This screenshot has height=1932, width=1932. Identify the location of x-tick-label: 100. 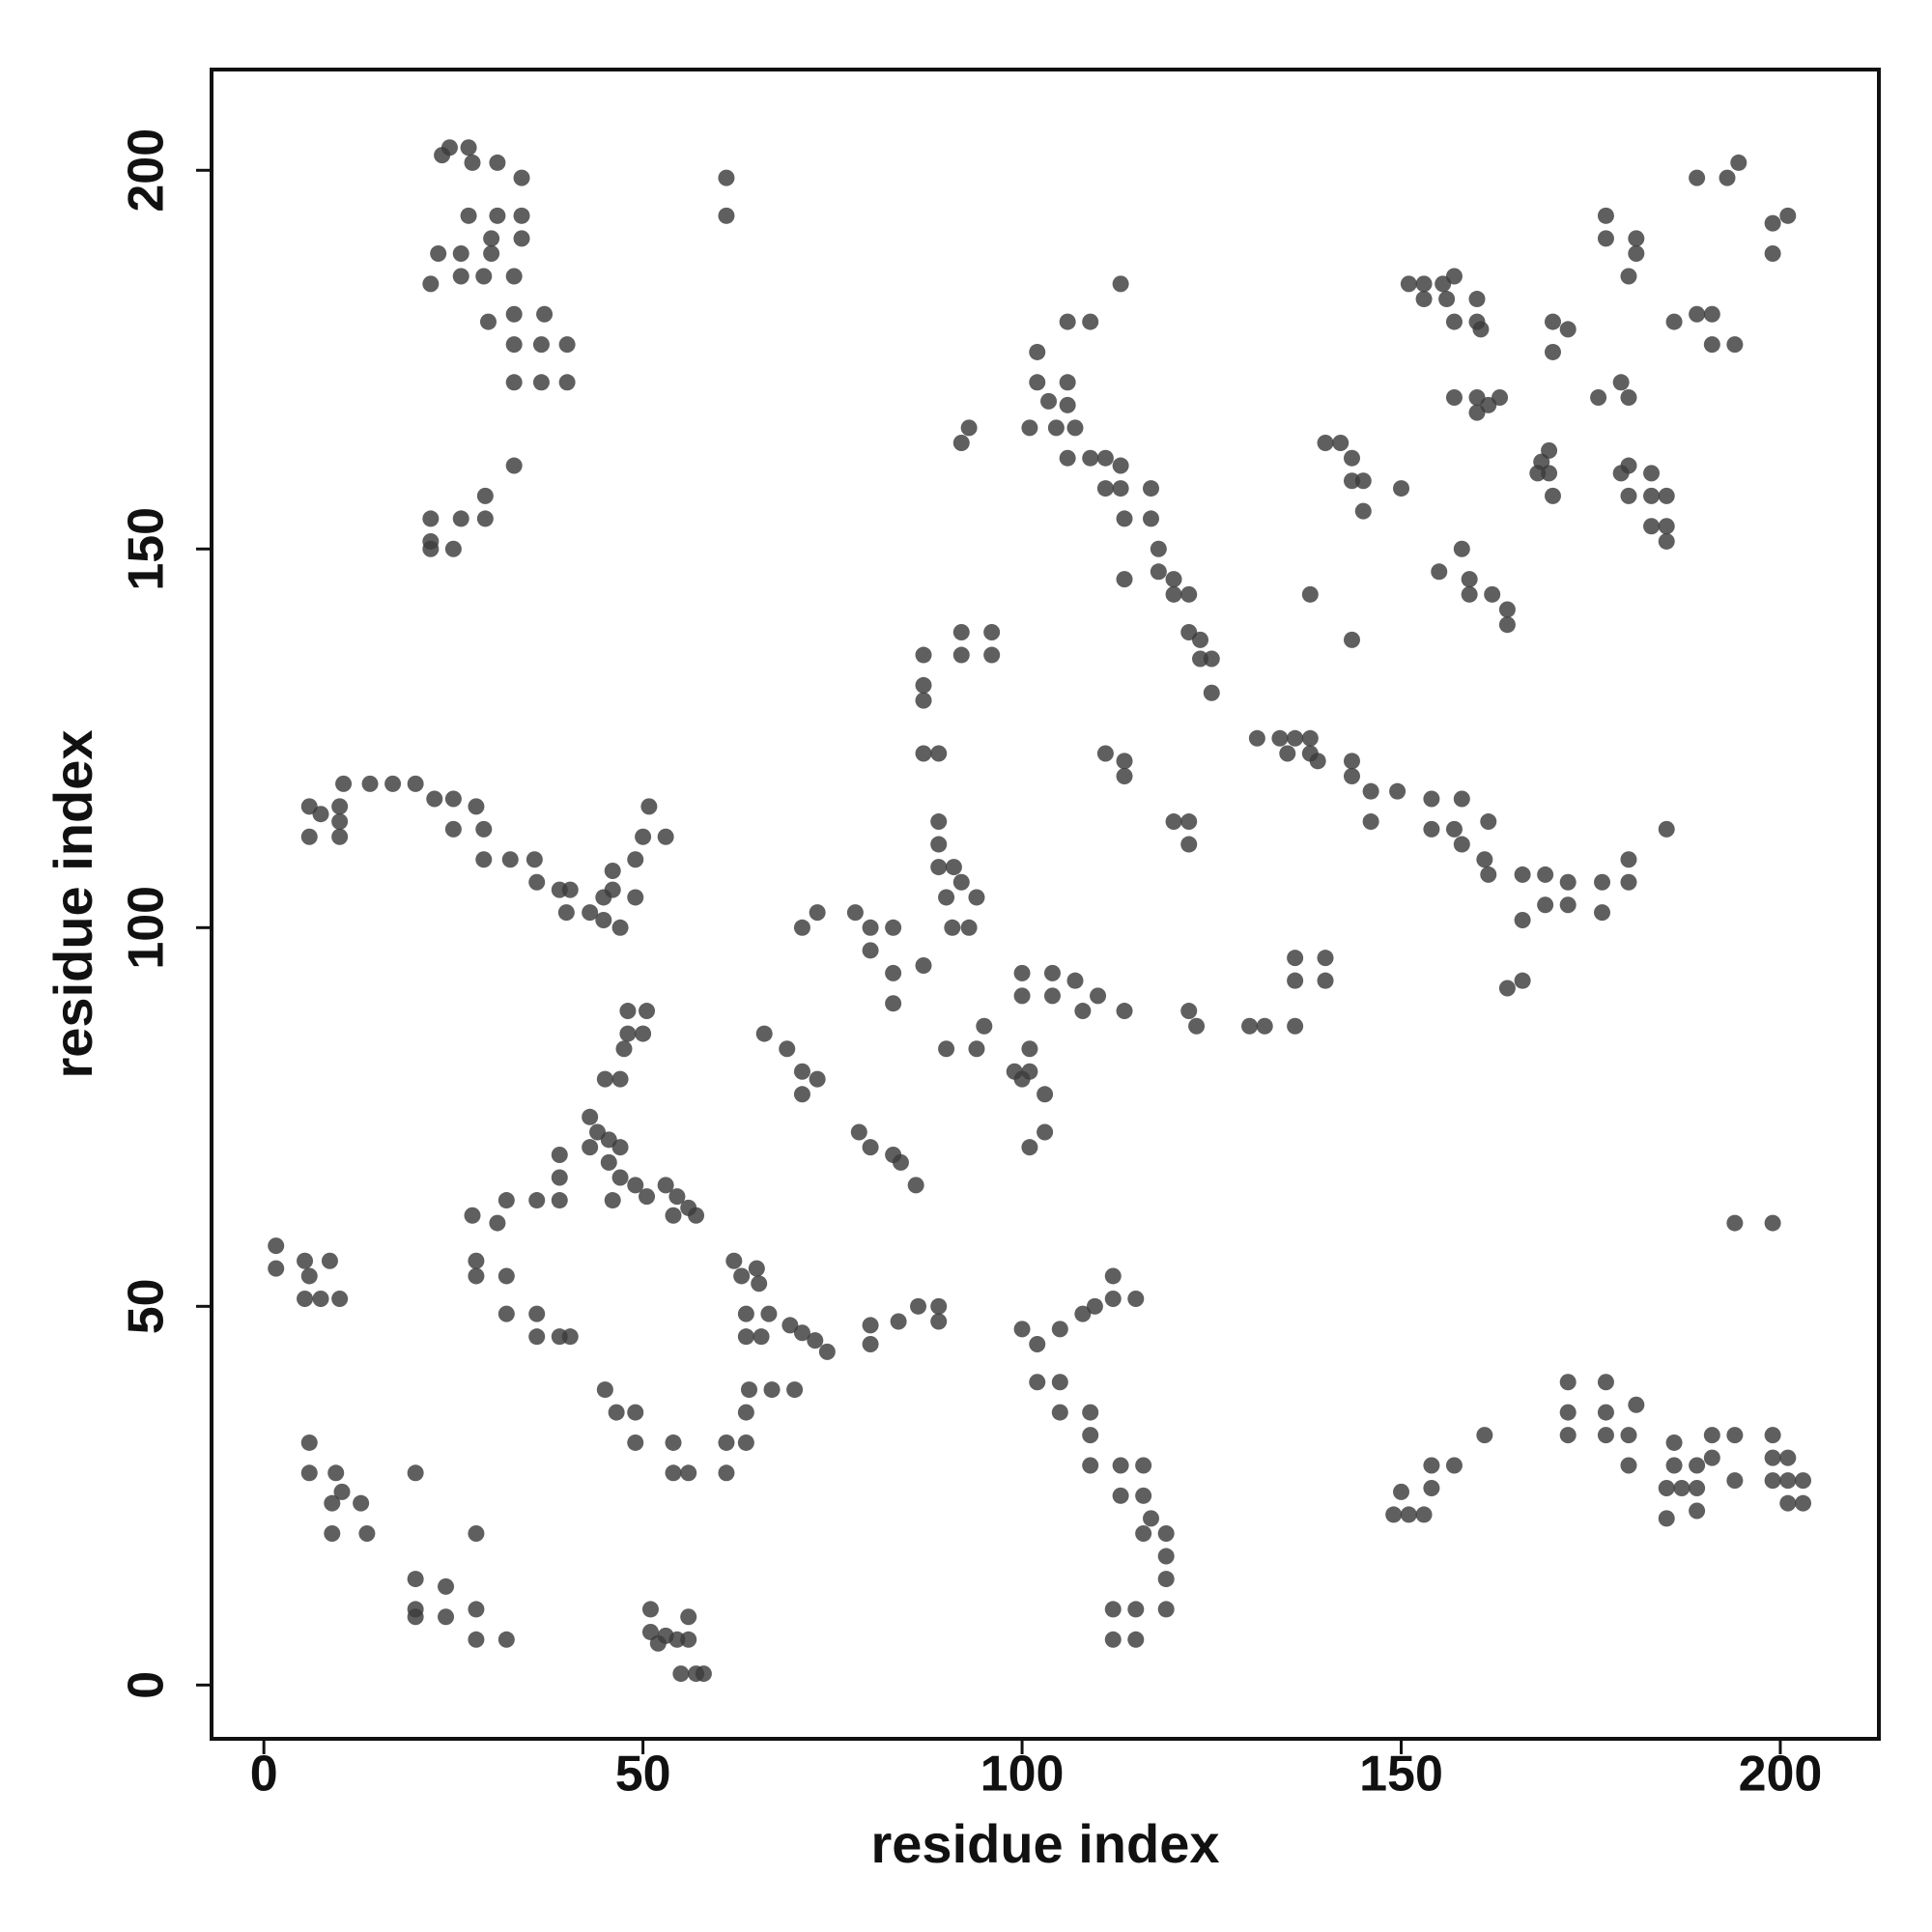
(1022, 1775).